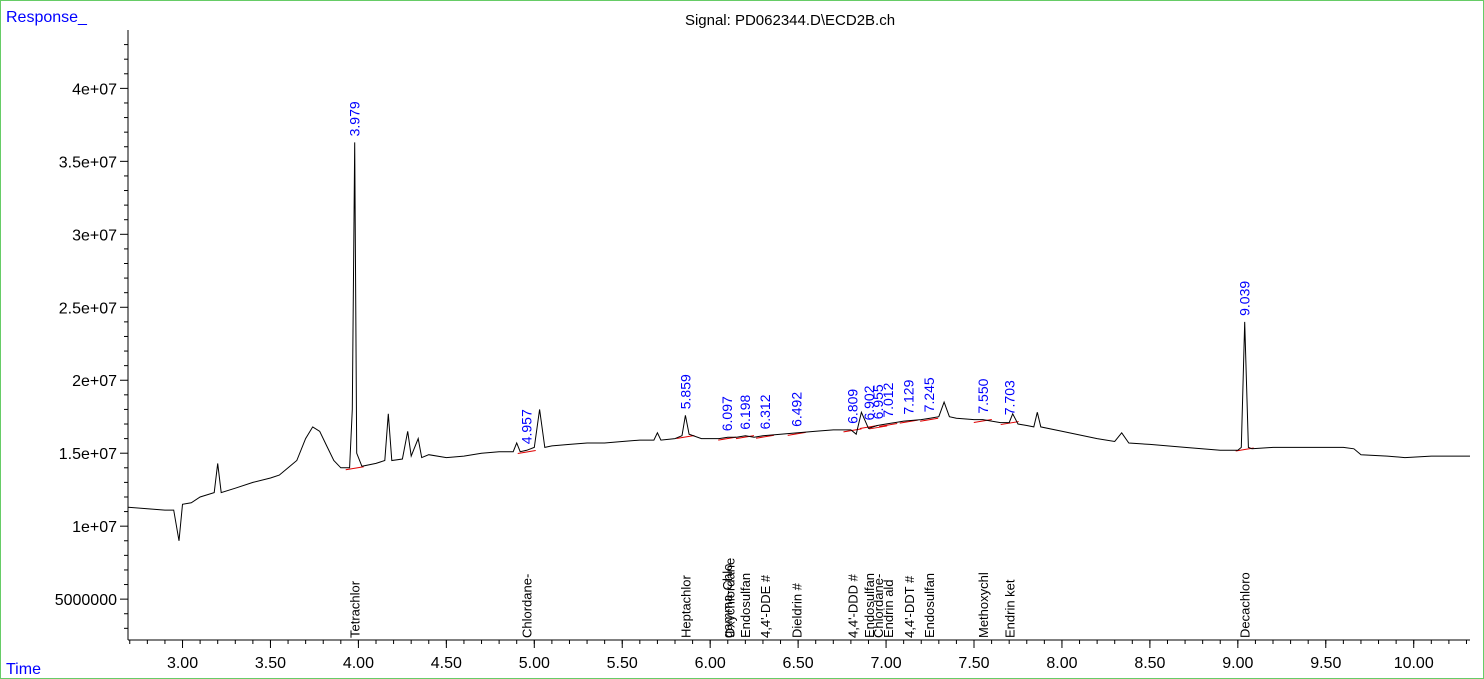 The height and width of the screenshot is (679, 1484). I want to click on y-tick-label: 3e+07, so click(94, 235).